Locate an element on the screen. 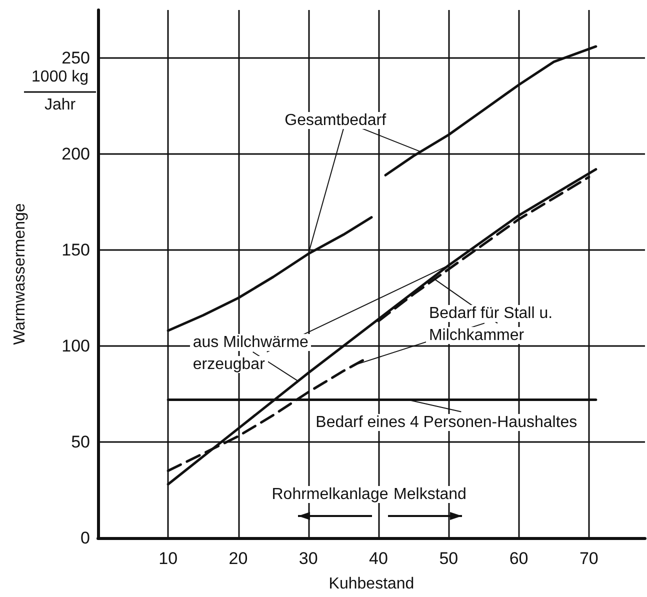 This screenshot has height=597, width=647. y-tick-label: 200 is located at coordinates (76, 154).